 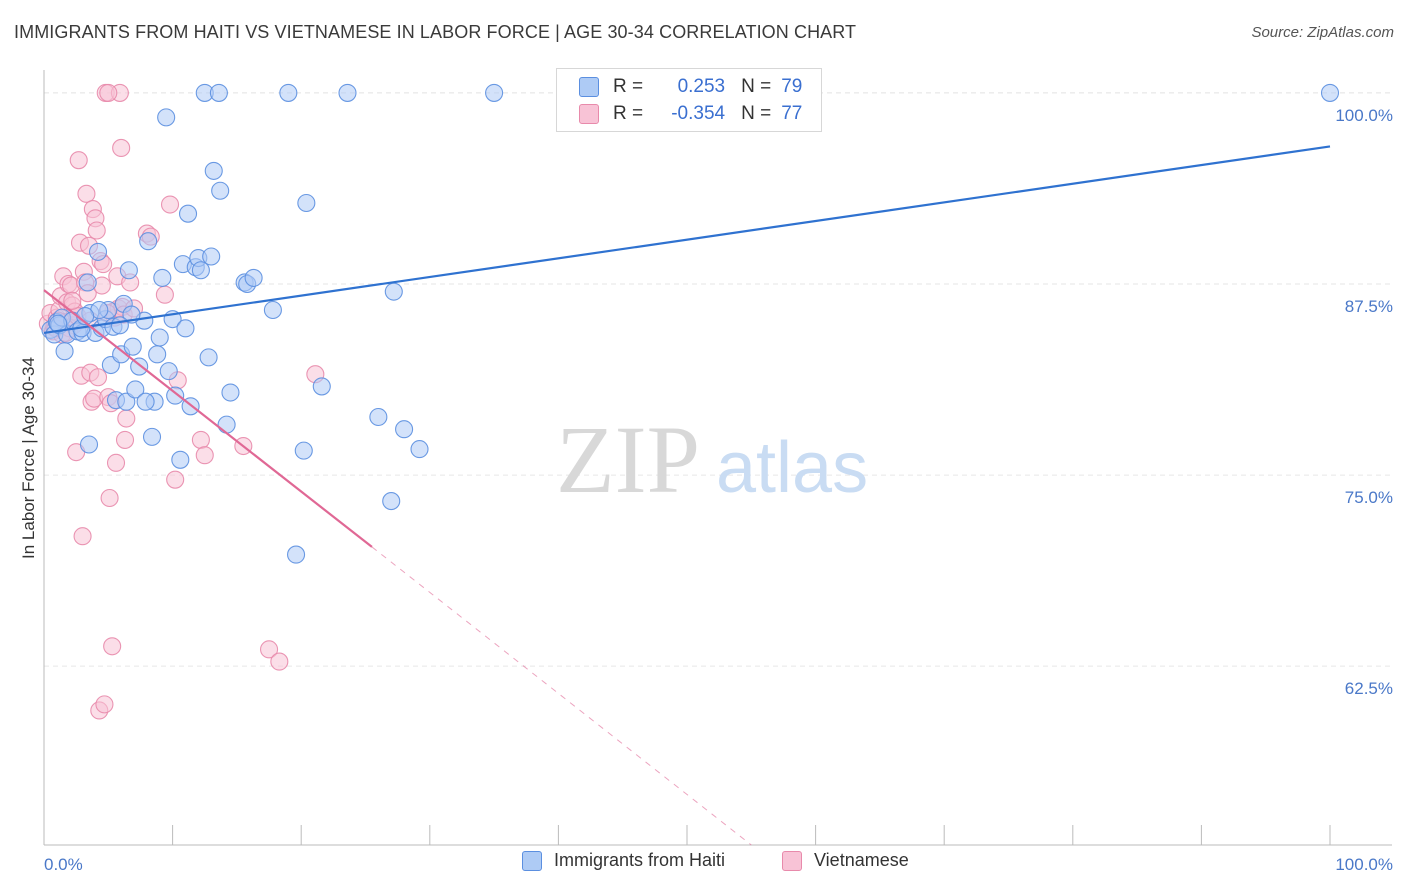 I want to click on y-axis-title: In Labor Force | Age 30-34, so click(x=28, y=458).